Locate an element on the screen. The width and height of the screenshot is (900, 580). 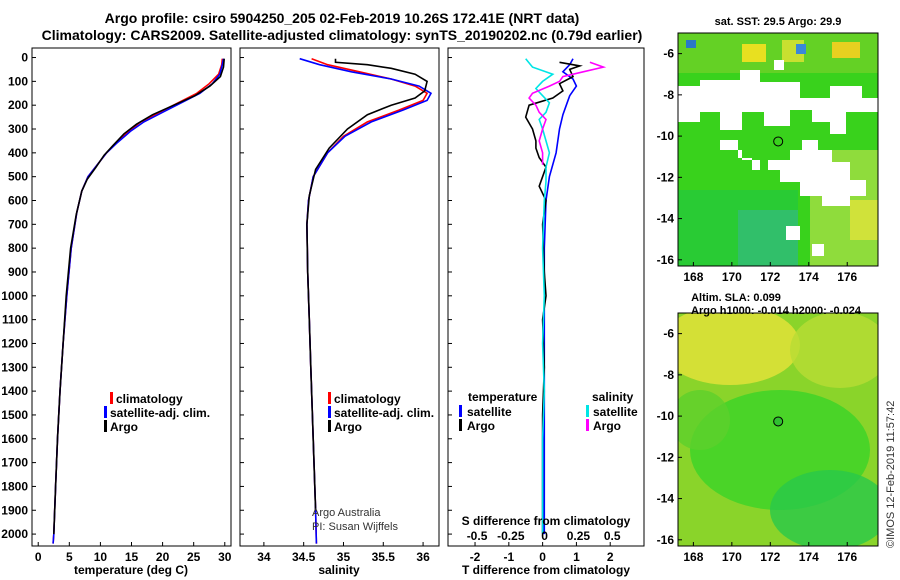
difference-xlabel: T difference from climatology is located at coordinates (546, 570).